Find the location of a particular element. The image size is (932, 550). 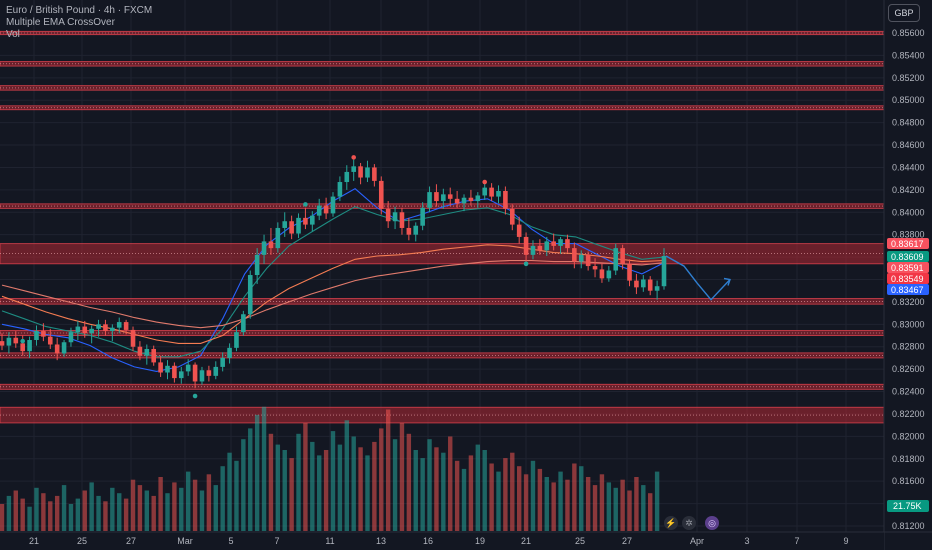

indicator-title: Multiple EMA CrossOver is located at coordinates (60, 22).